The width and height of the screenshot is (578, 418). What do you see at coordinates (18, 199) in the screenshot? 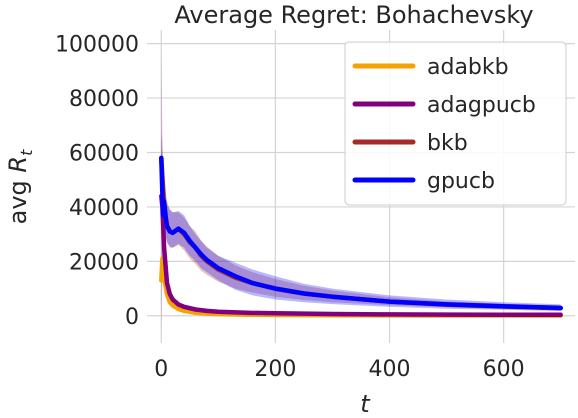
I see `y-axis-label-prefix: avg` at bounding box center [18, 199].